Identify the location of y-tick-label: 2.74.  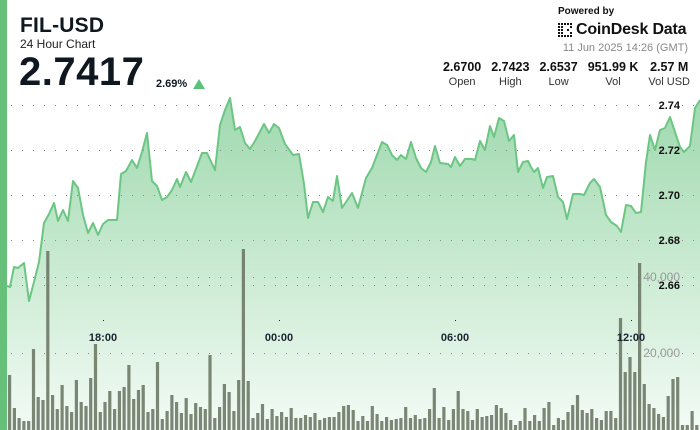
(670, 106).